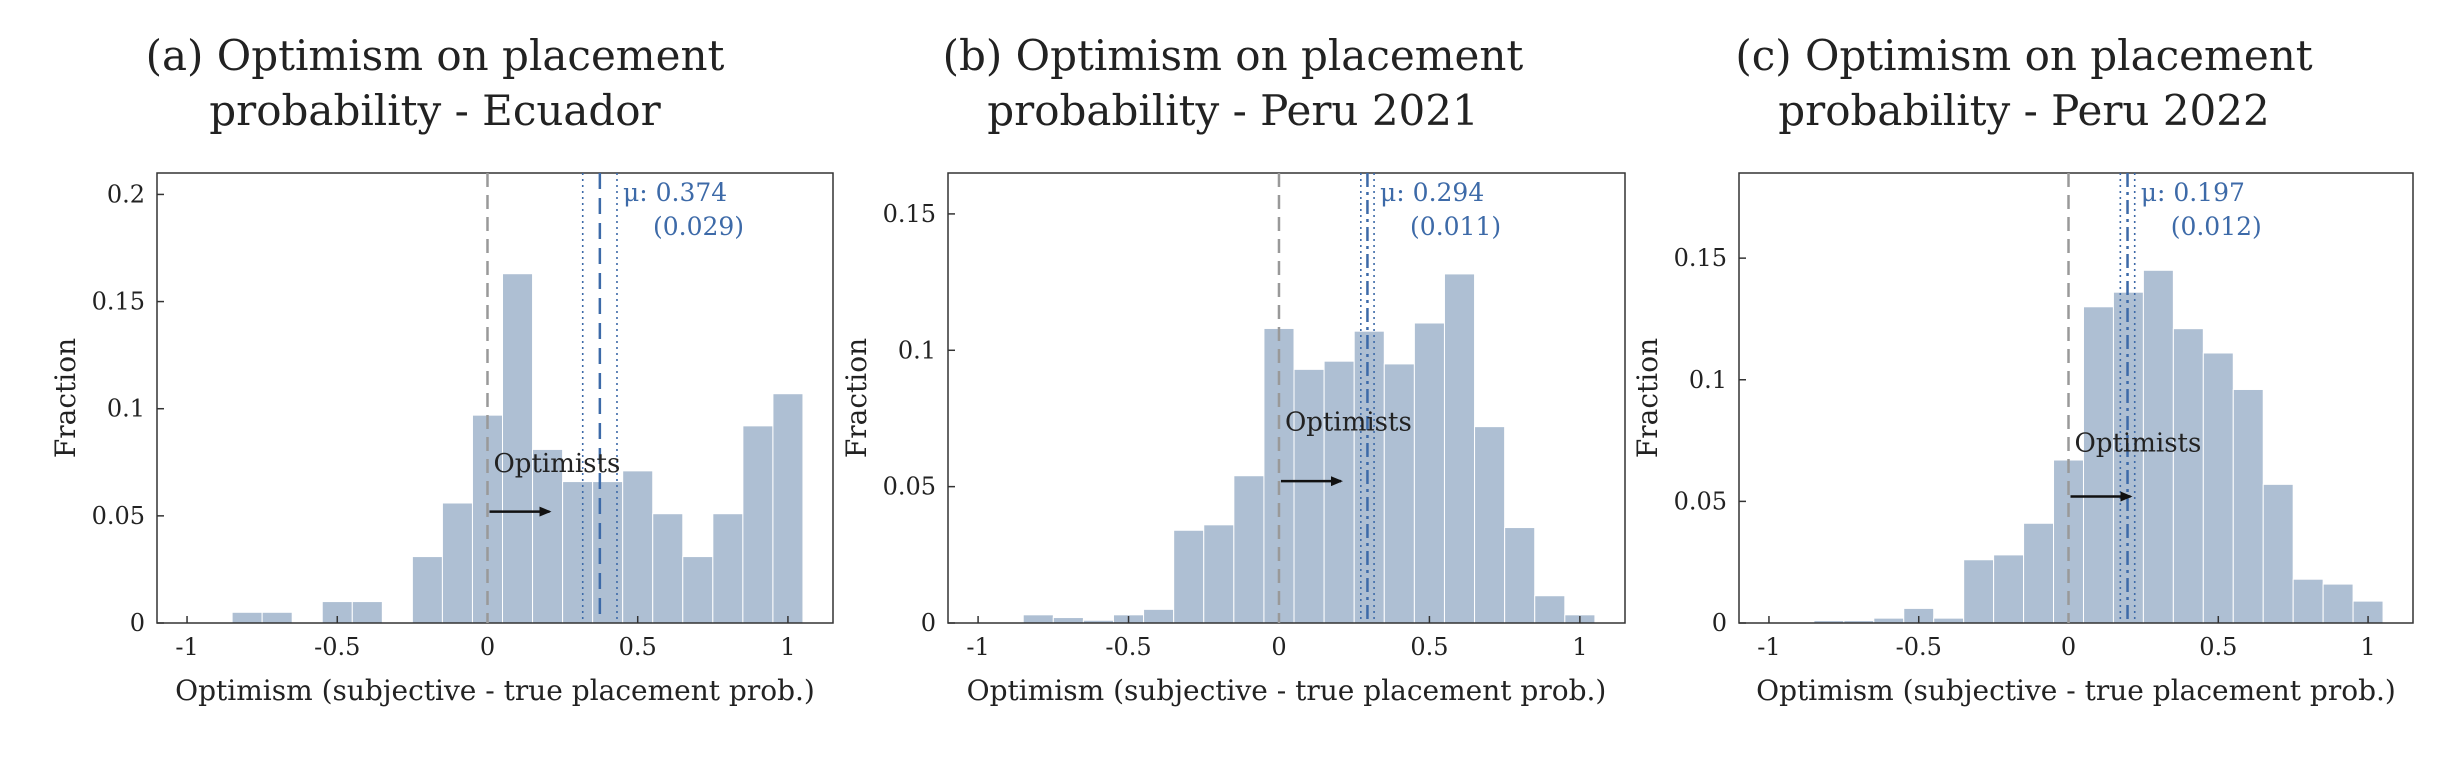  What do you see at coordinates (435, 110) in the screenshot?
I see `panel-title-line: probability - Ecuador` at bounding box center [435, 110].